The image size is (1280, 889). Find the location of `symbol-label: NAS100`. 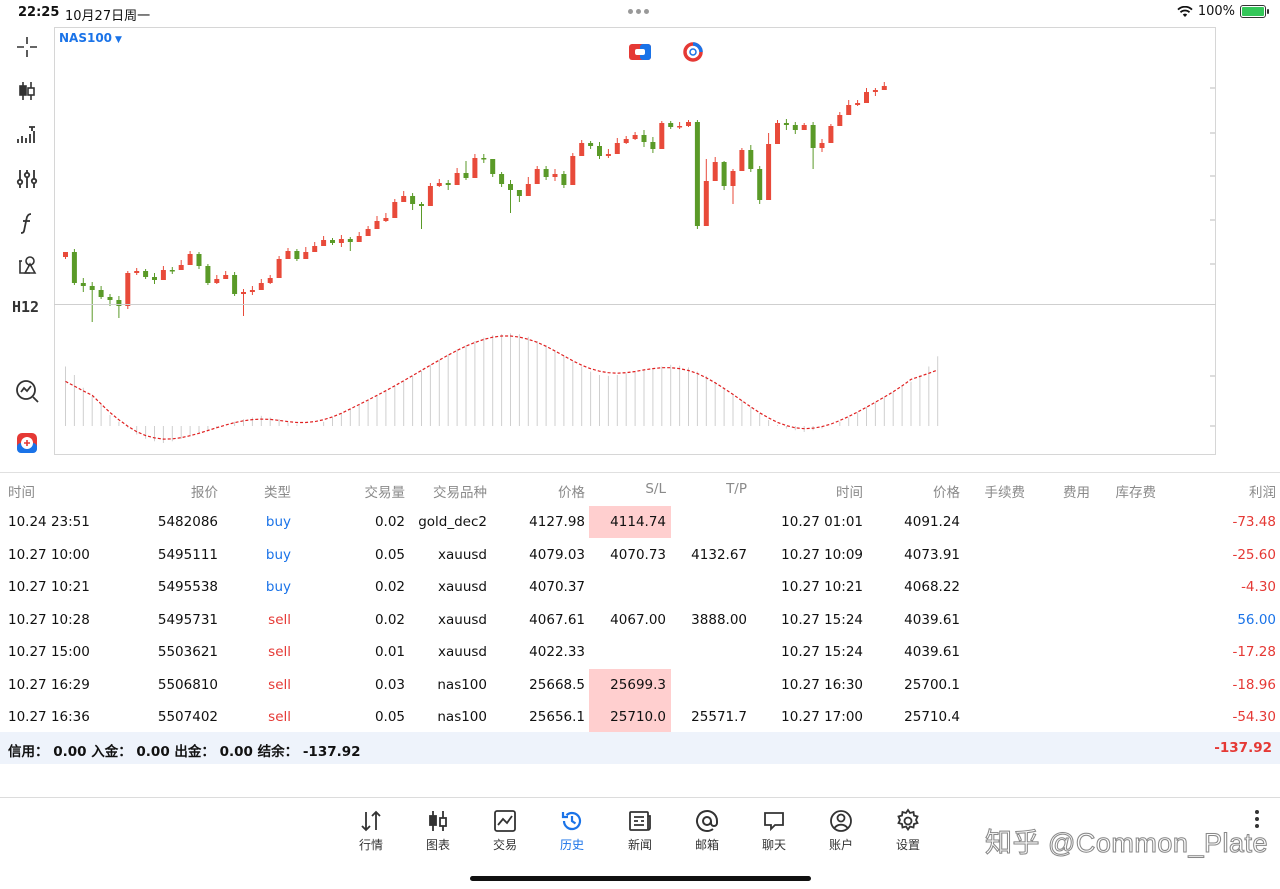

symbol-label: NAS100 is located at coordinates (86, 38).